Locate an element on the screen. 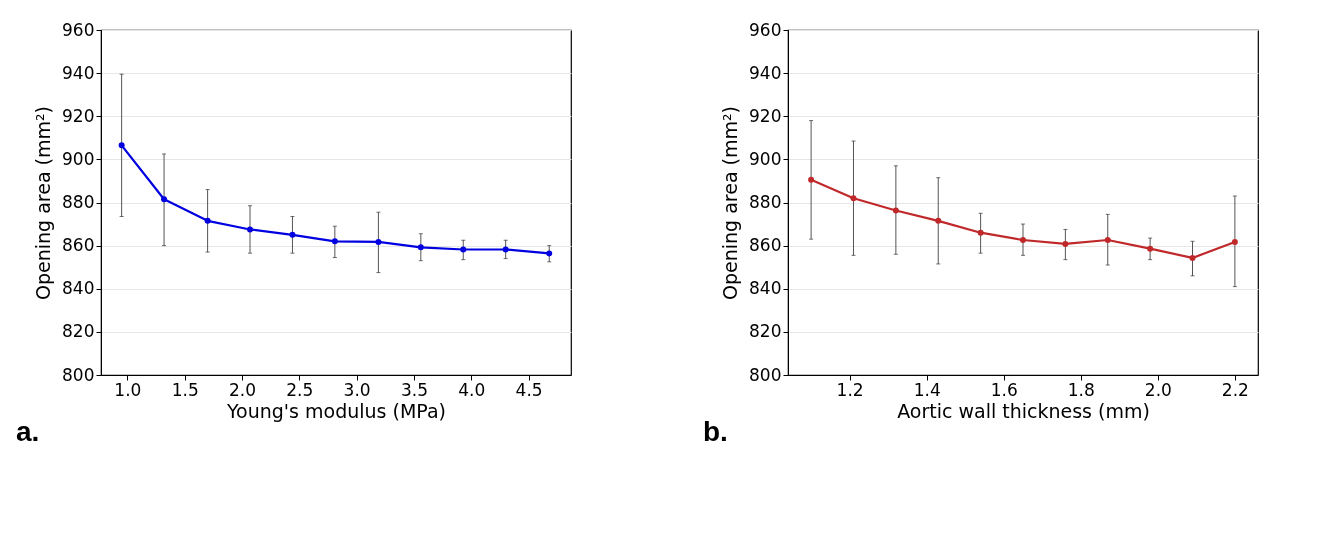  x-tick-label: 2.2 is located at coordinates (1235, 389).